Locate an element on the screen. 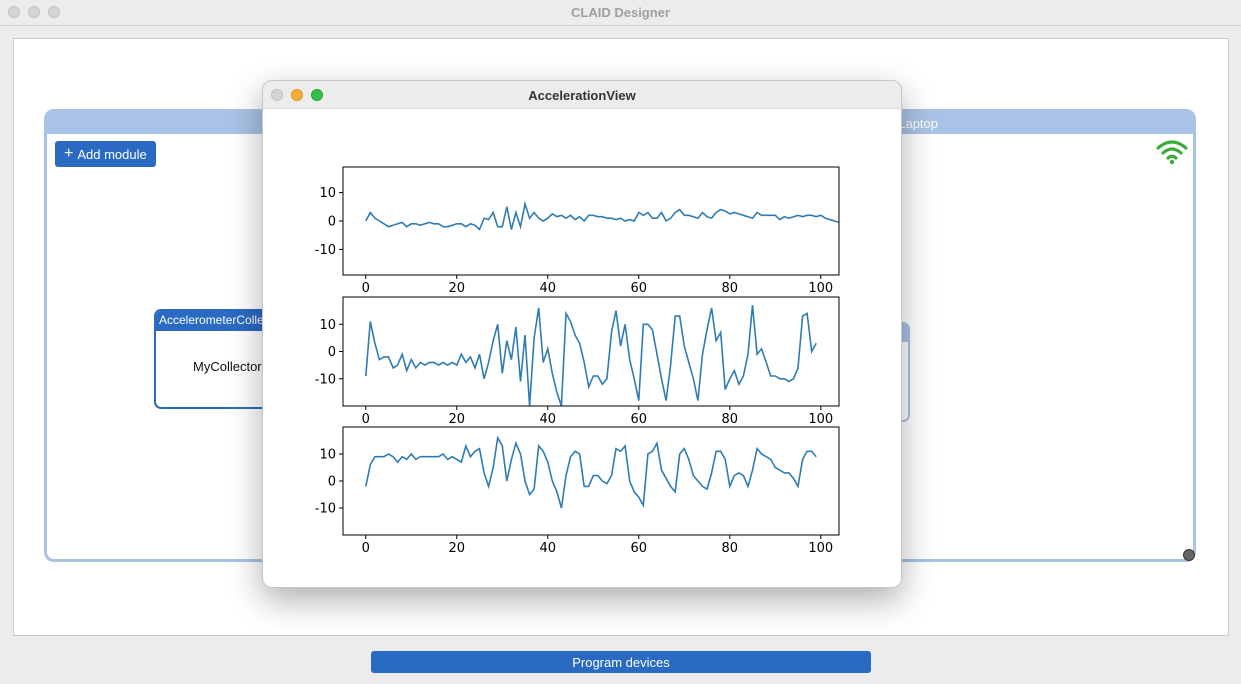 This screenshot has width=1241, height=684. wifi-icon is located at coordinates (1172, 152).